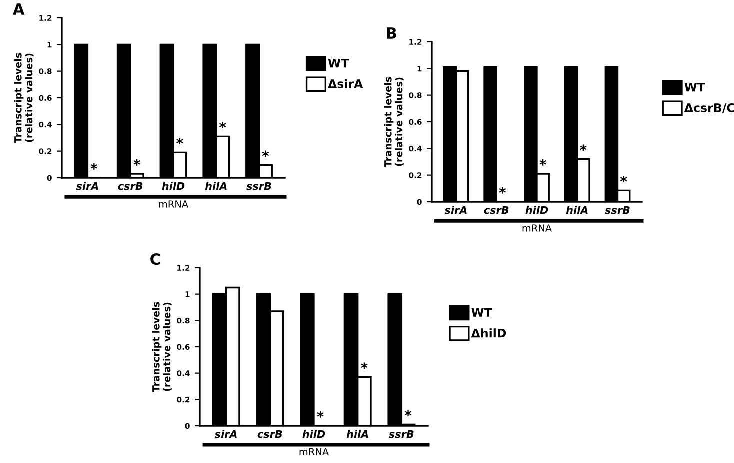  What do you see at coordinates (488, 333) in the screenshot?
I see `legend-label: ΔhilD` at bounding box center [488, 333].